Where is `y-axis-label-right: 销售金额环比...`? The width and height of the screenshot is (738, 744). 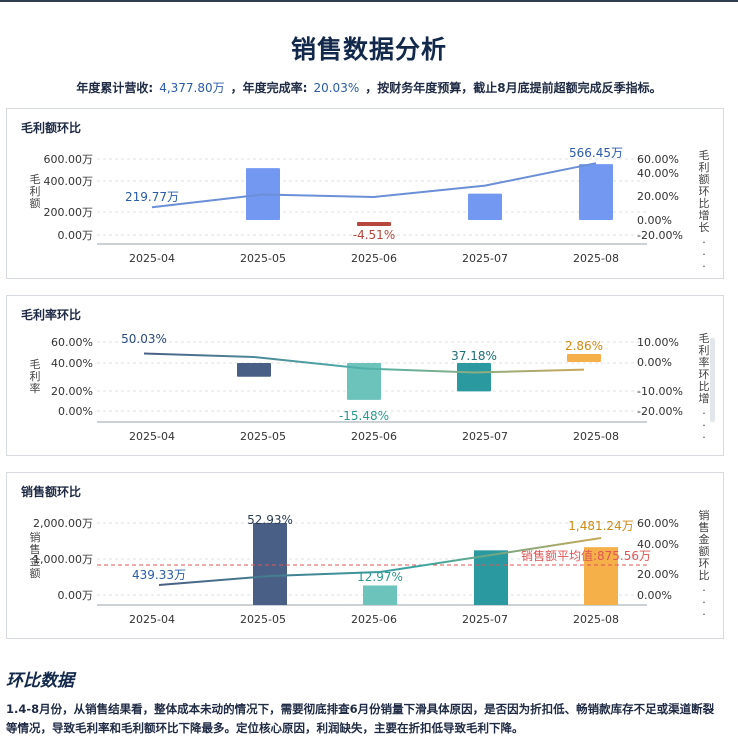
y-axis-label-right: 销售金额环比... is located at coordinates (704, 563).